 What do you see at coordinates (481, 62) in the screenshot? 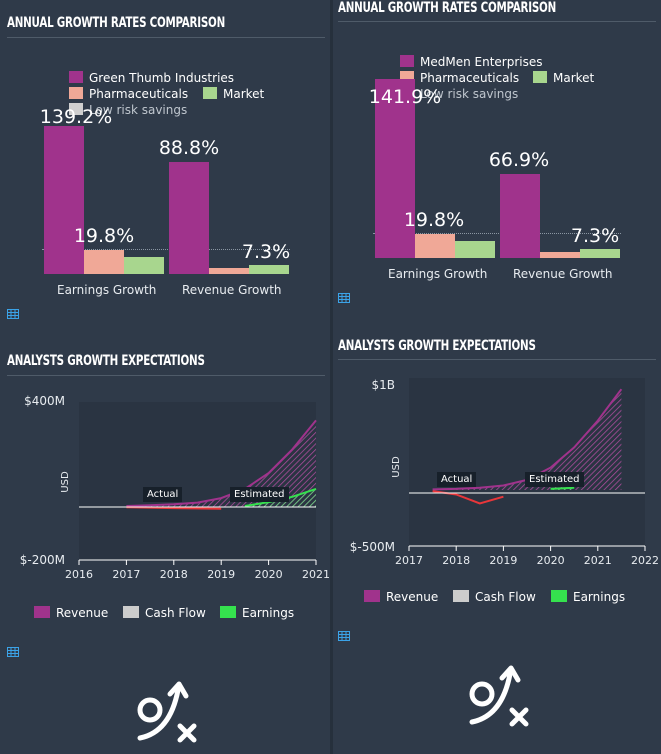
I see `legend-label-company: MedMen Enterprises` at bounding box center [481, 62].